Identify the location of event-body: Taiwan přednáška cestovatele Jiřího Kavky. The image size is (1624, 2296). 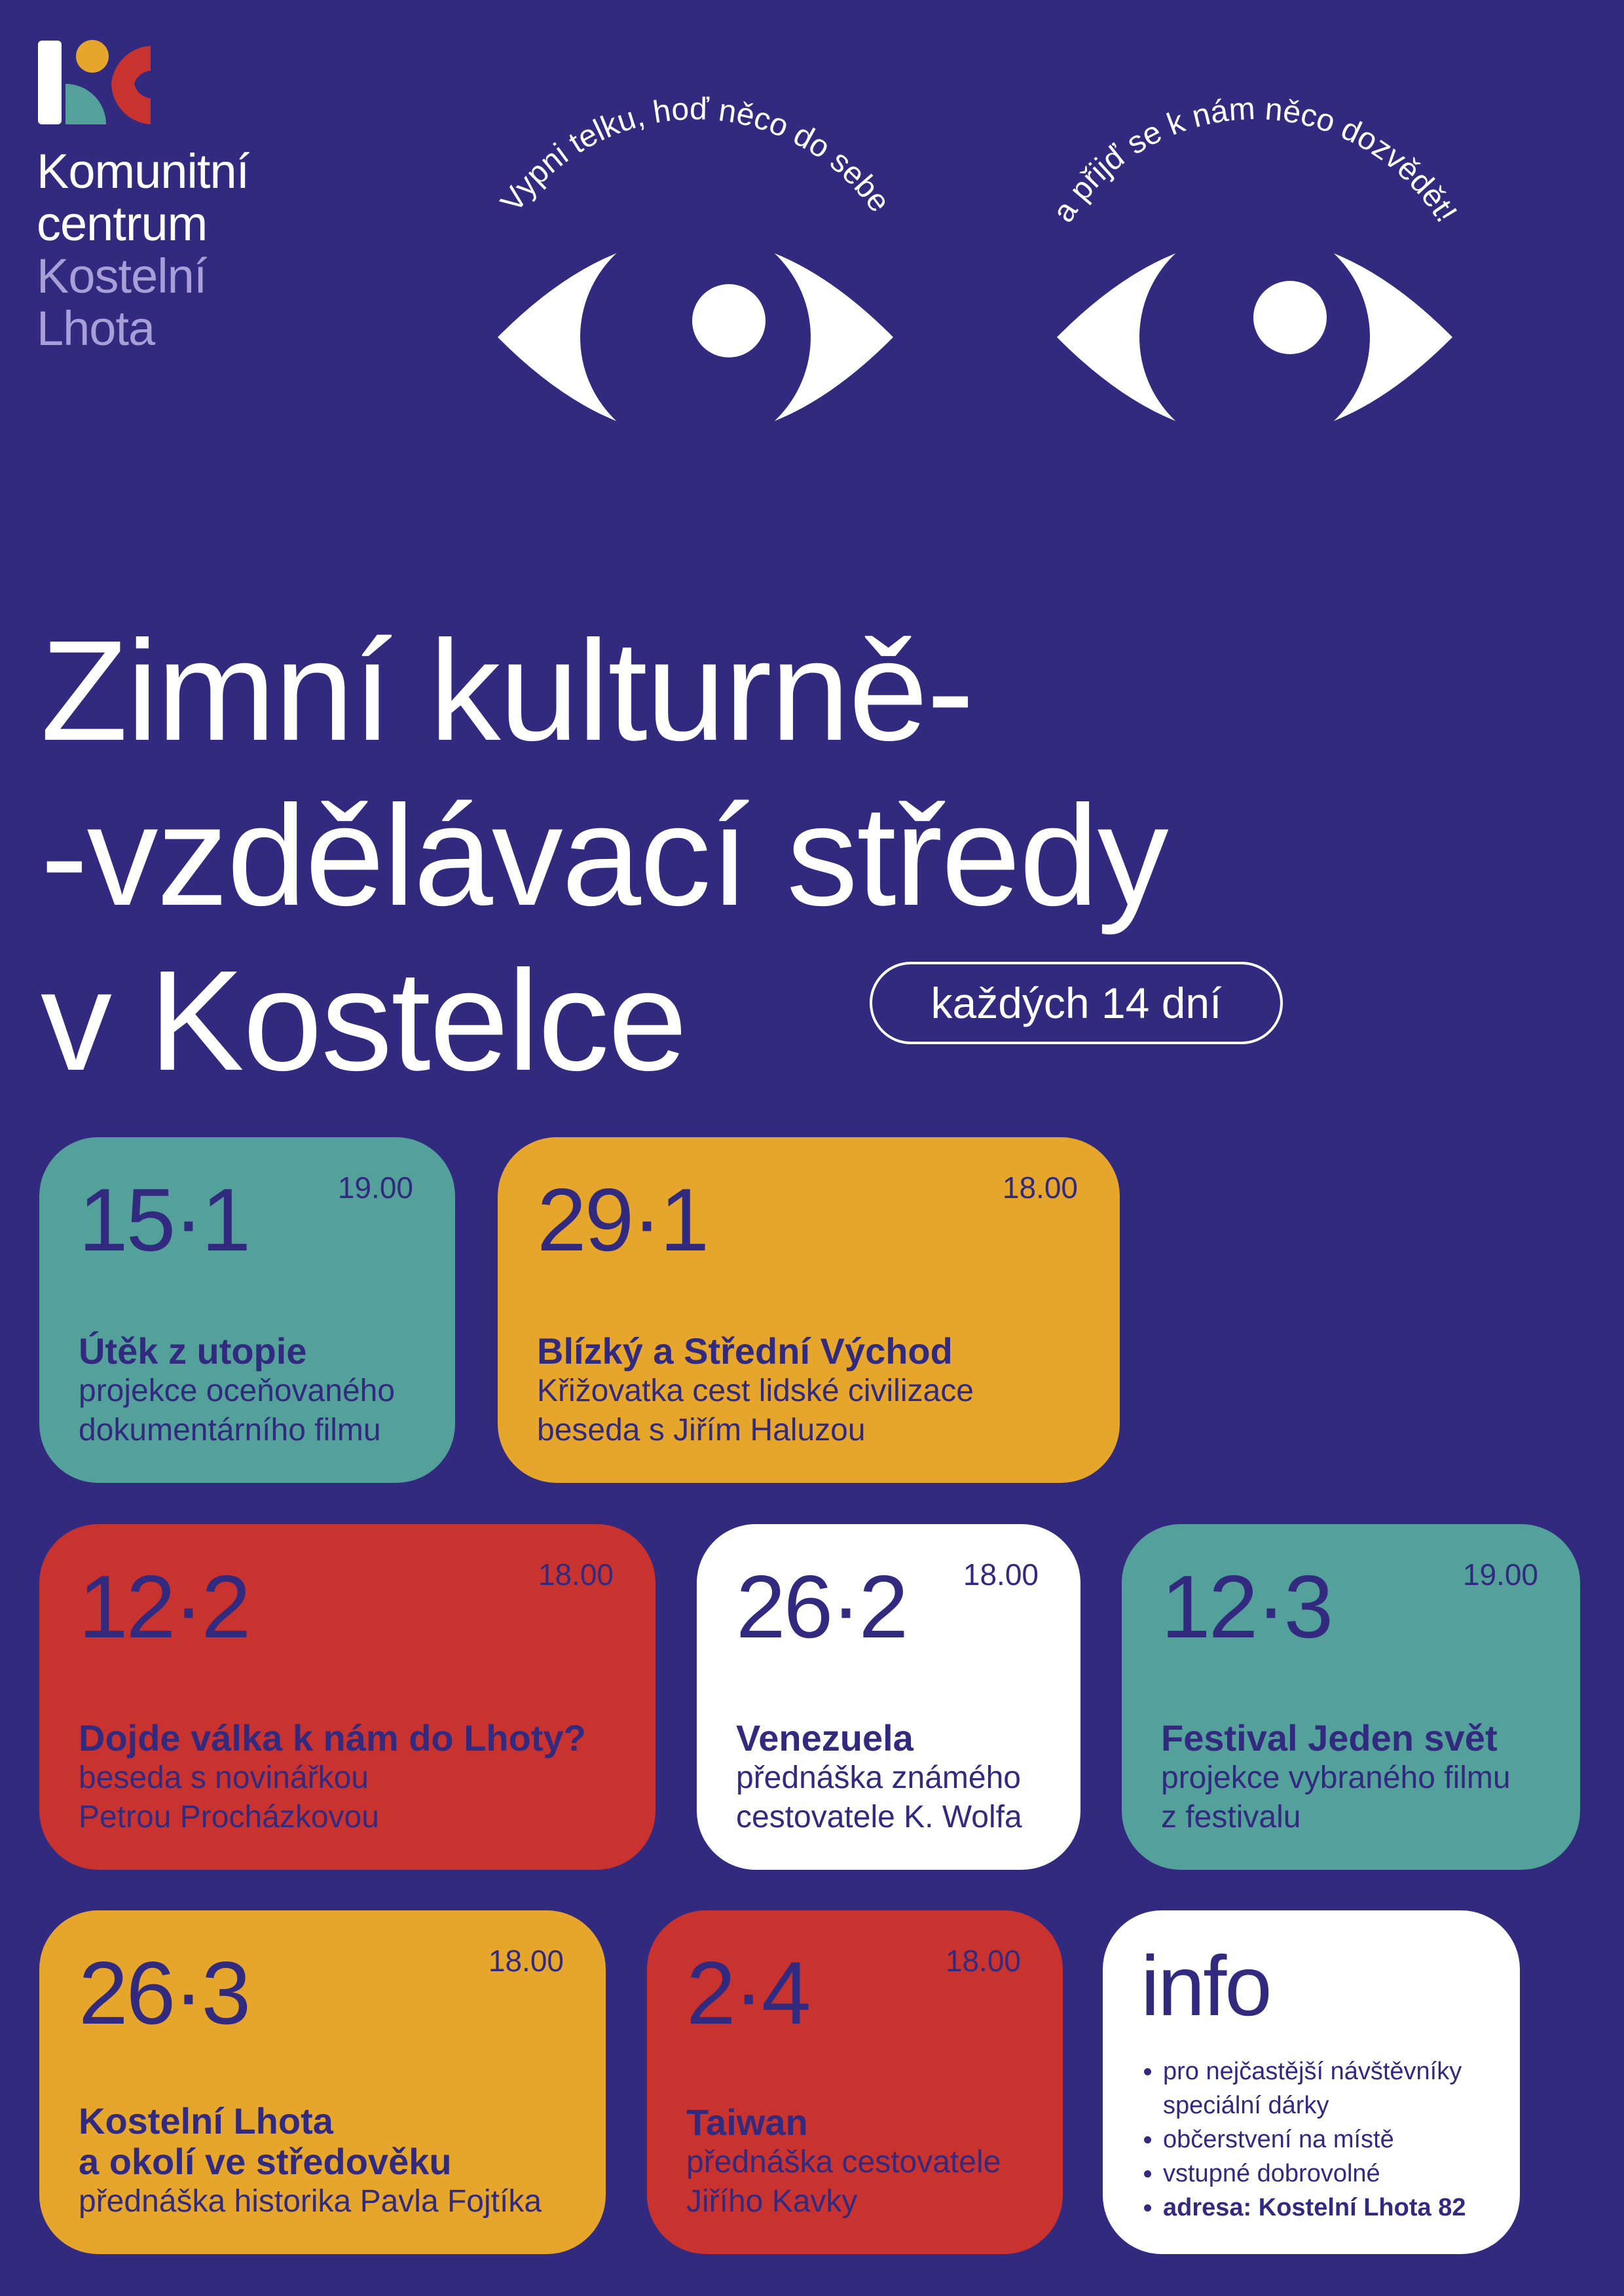
(855, 2161).